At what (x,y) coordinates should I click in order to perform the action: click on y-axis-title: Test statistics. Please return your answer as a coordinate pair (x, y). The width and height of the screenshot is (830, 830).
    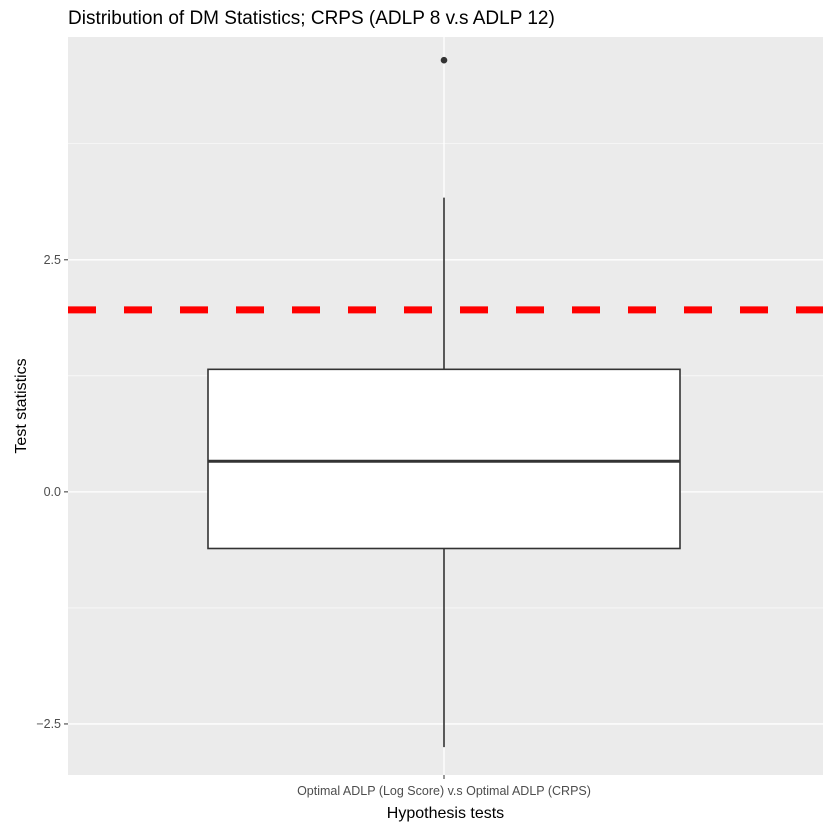
    Looking at the image, I should click on (21, 405).